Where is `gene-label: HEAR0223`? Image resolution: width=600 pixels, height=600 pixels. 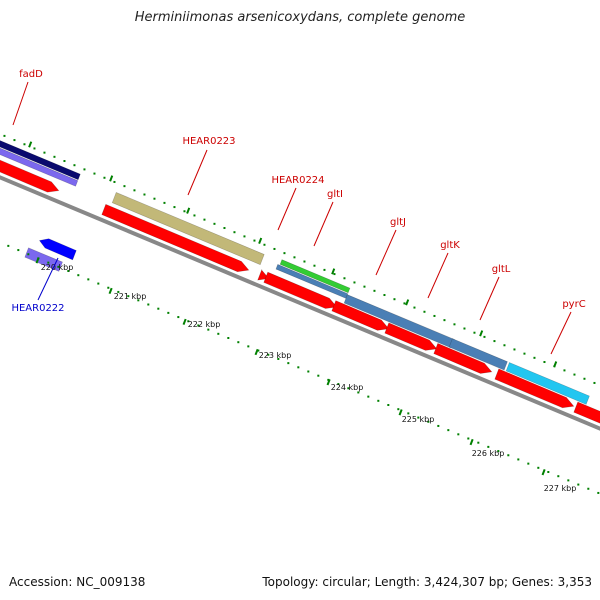 gene-label: HEAR0223 is located at coordinates (208, 141).